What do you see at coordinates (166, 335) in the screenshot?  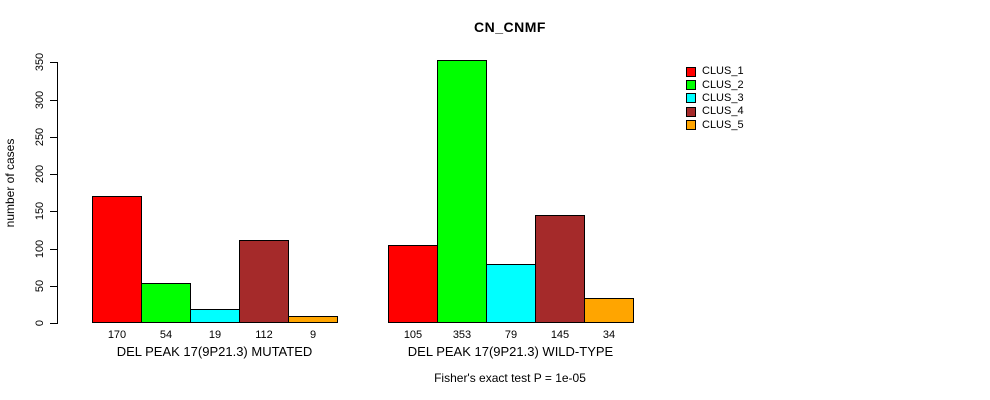 I see `bar-value-label: 54` at bounding box center [166, 335].